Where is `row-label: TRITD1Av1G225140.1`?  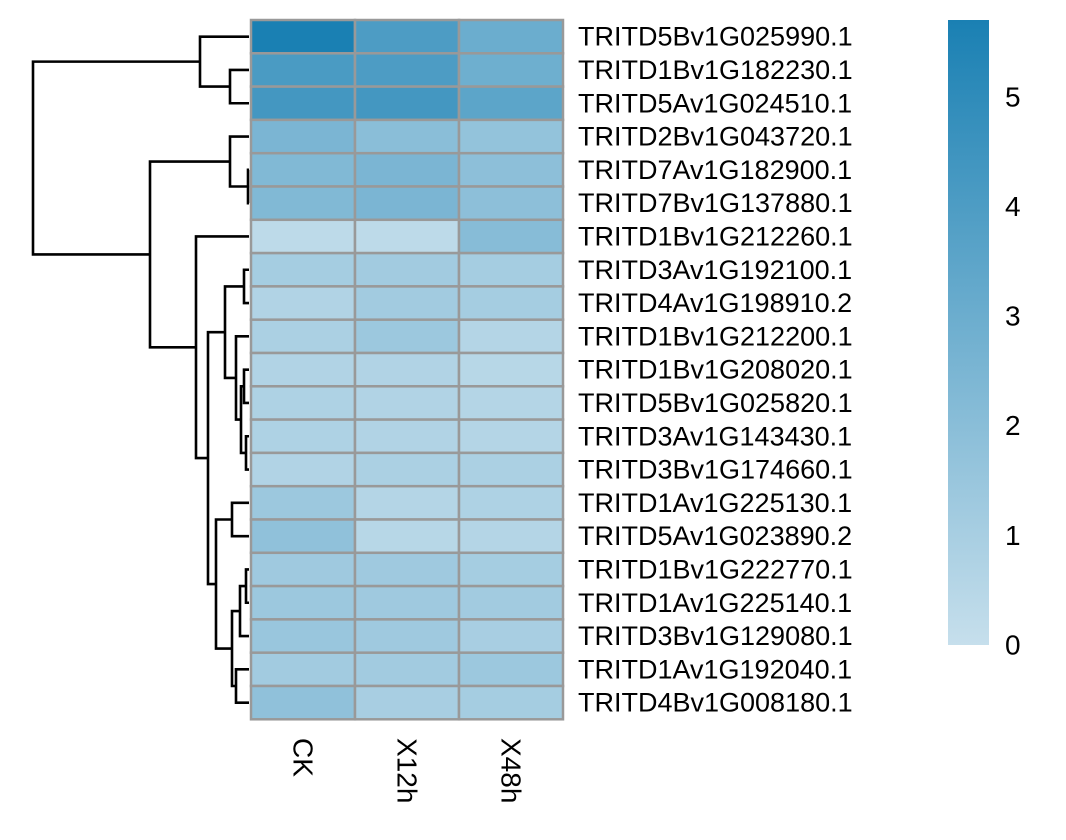 row-label: TRITD1Av1G225140.1 is located at coordinates (715, 603).